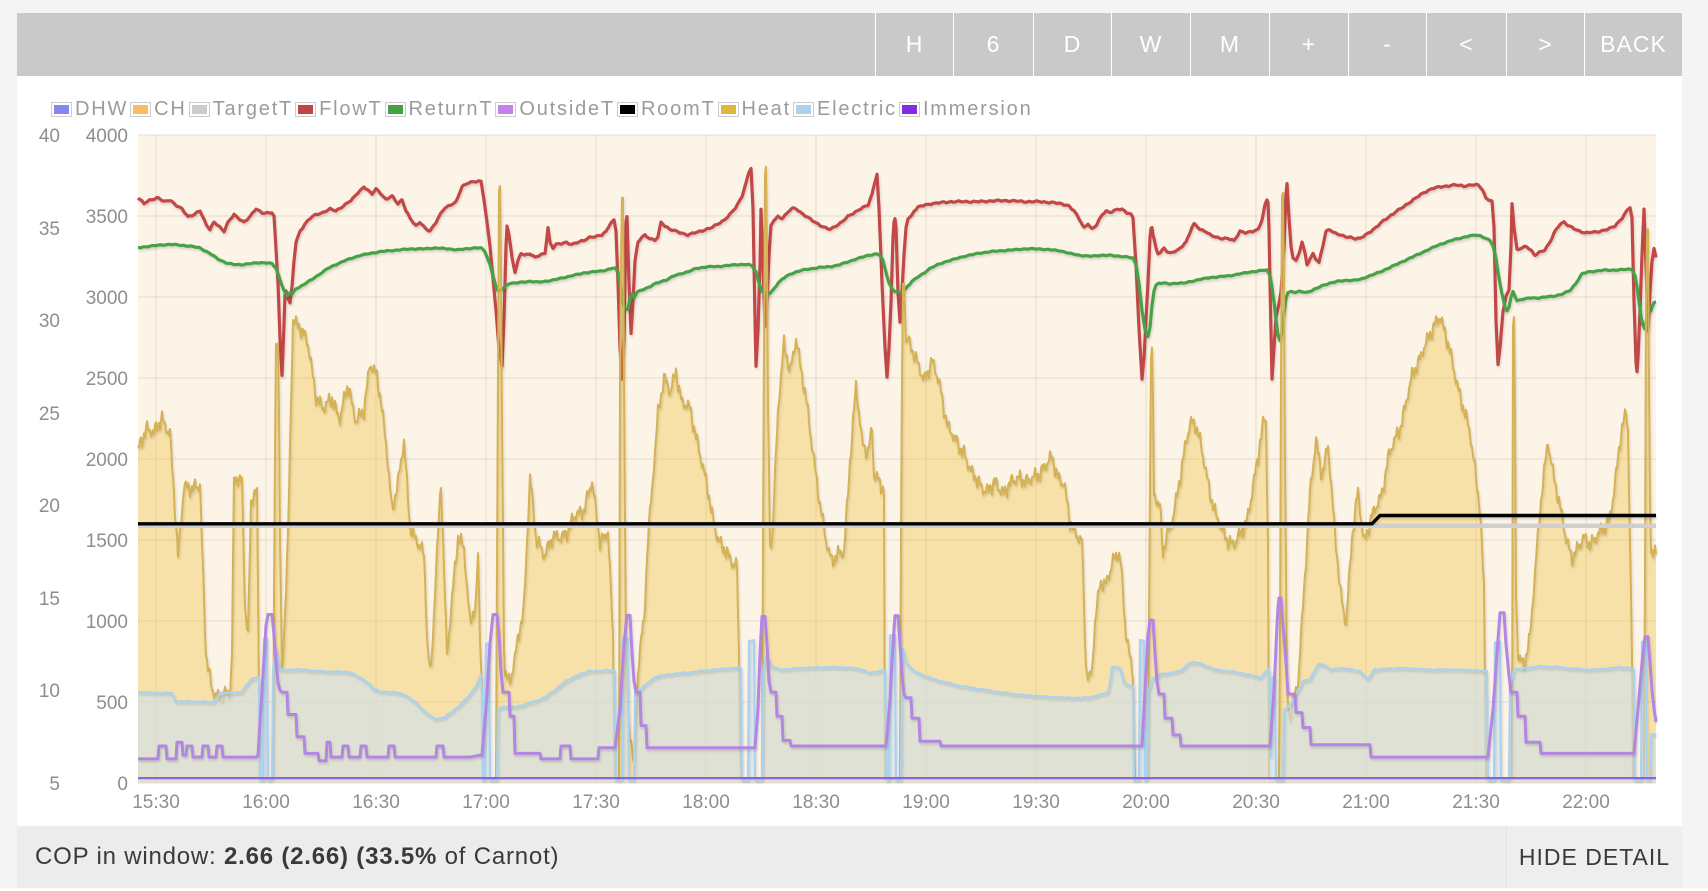 The width and height of the screenshot is (1708, 891). What do you see at coordinates (1146, 802) in the screenshot?
I see `svg-text: 20:00` at bounding box center [1146, 802].